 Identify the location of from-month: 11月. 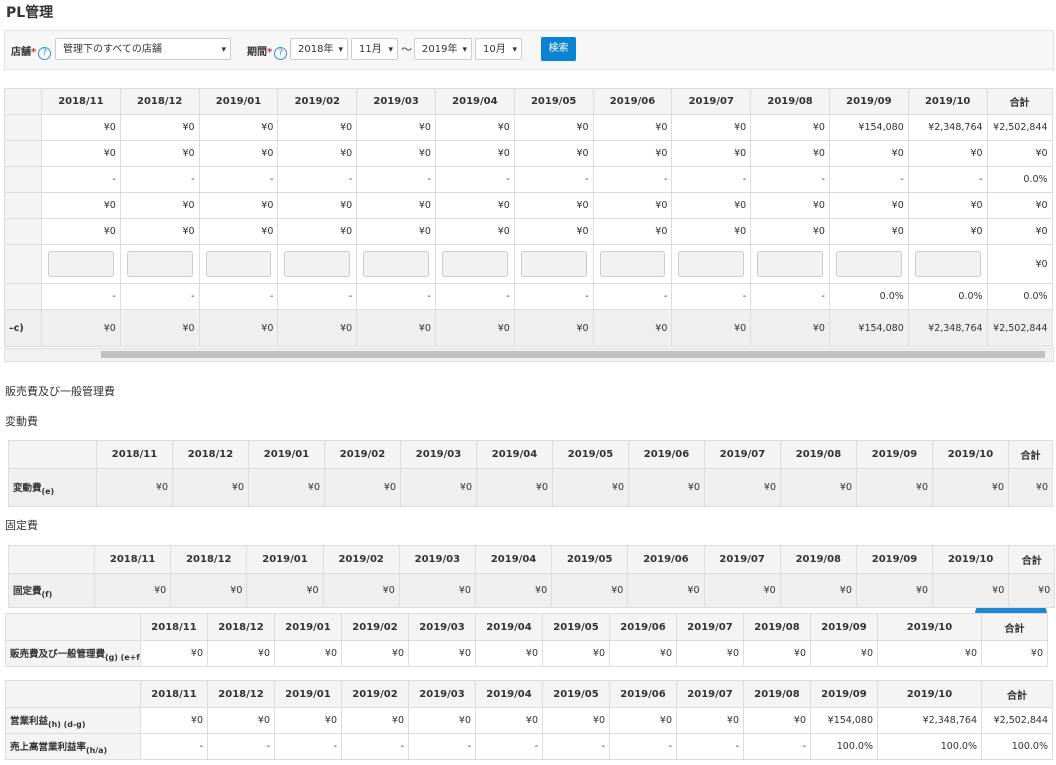
(374, 49).